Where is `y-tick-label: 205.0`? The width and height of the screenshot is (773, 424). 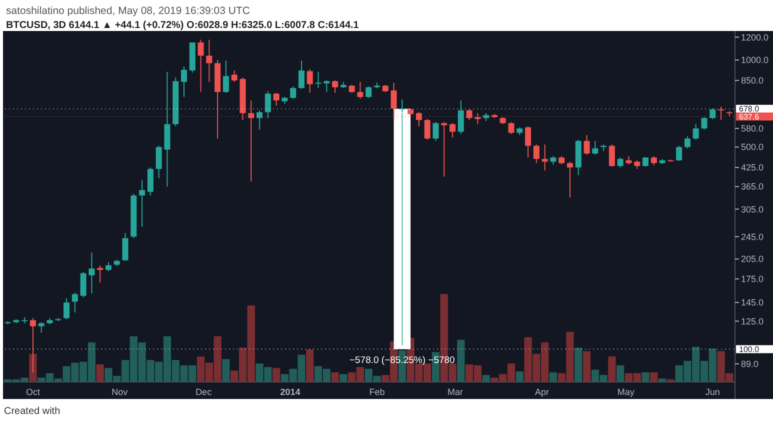 y-tick-label: 205.0 is located at coordinates (752, 259).